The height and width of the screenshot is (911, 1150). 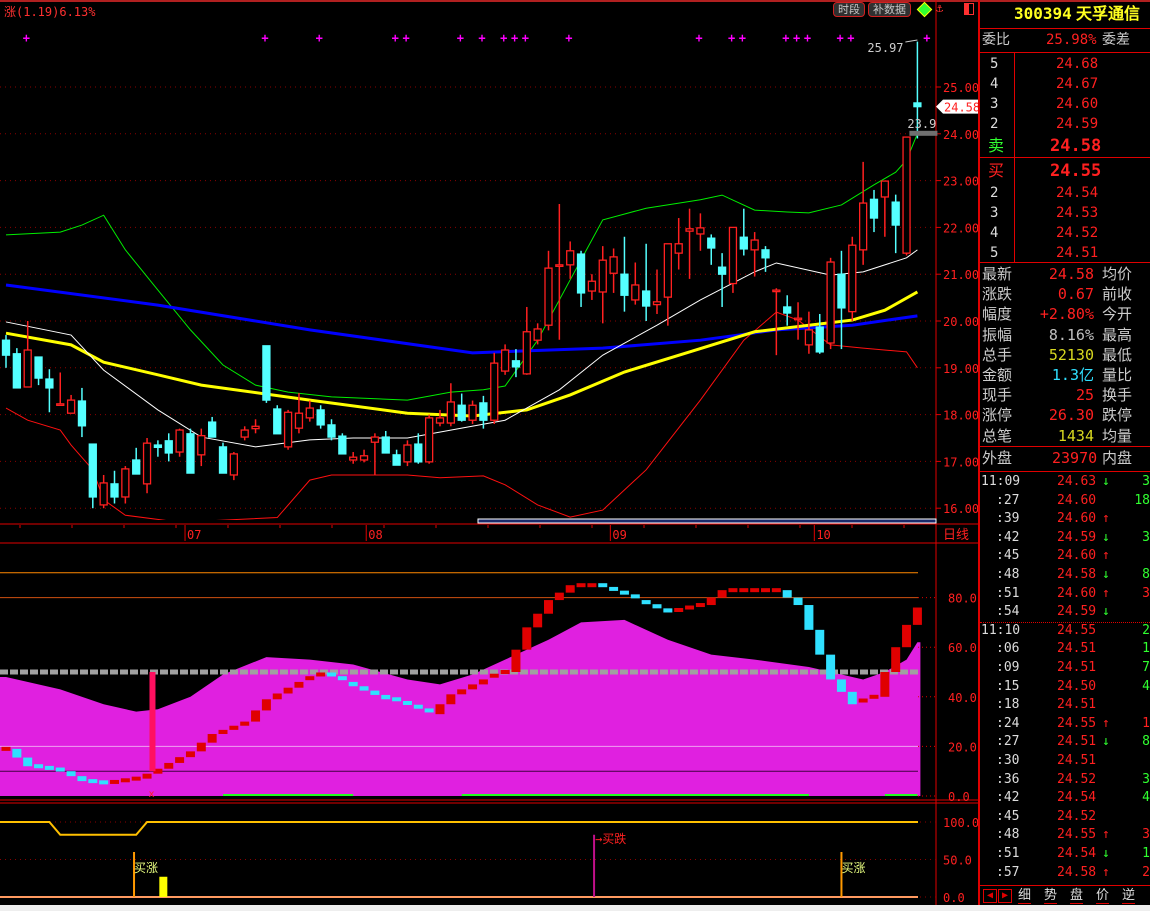 I want to click on bid-row: 买 24.55, so click(x=1065, y=171).